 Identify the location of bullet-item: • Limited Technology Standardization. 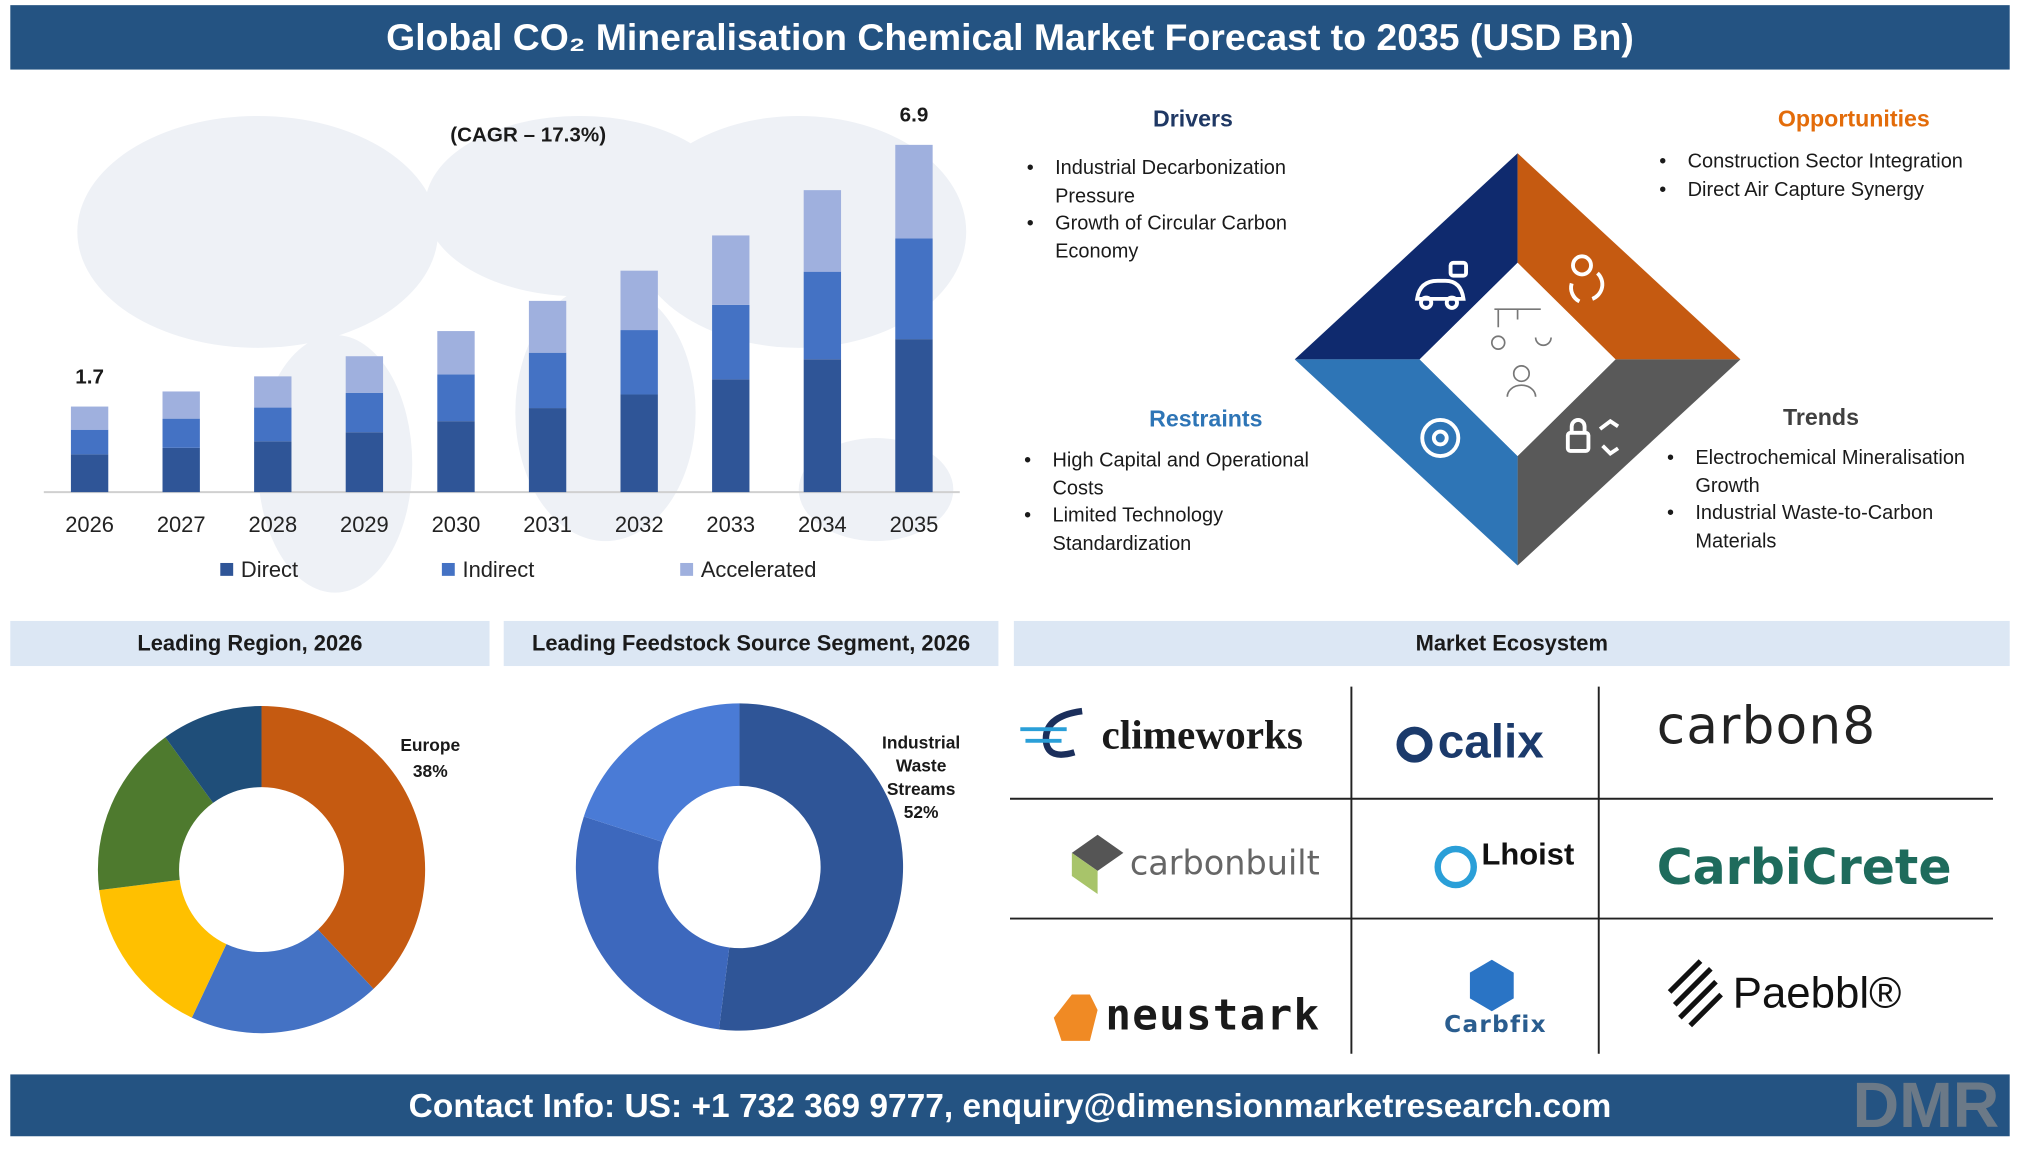
(1182, 529).